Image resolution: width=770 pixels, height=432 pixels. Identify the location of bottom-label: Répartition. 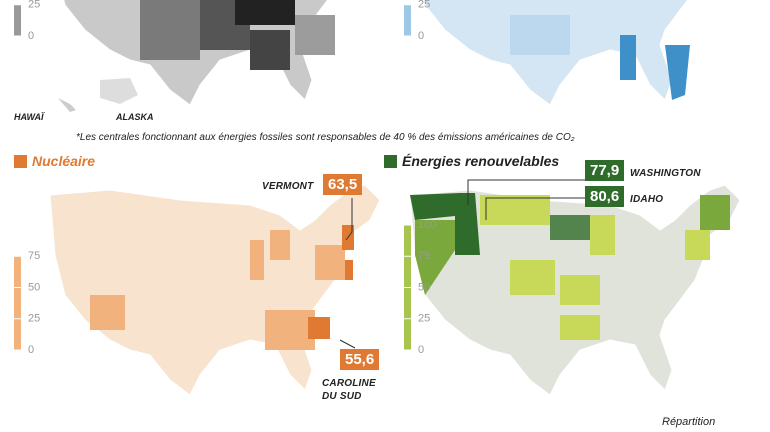
(689, 422).